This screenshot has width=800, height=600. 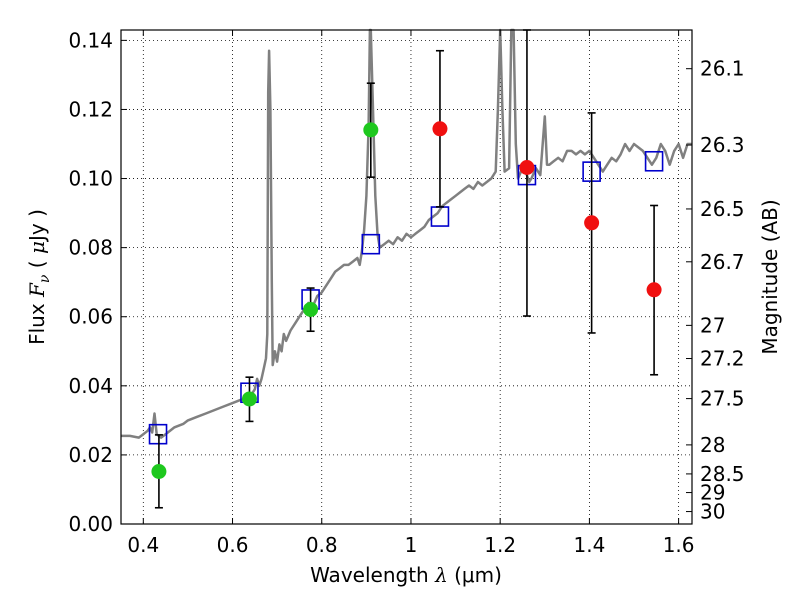 I want to click on right-tick-label: 27.2, so click(x=722, y=359).